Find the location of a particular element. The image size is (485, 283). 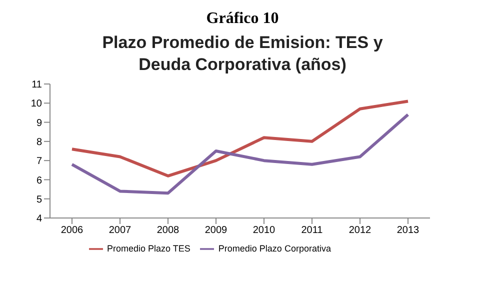

x-tick-label: 2007 is located at coordinates (120, 230).